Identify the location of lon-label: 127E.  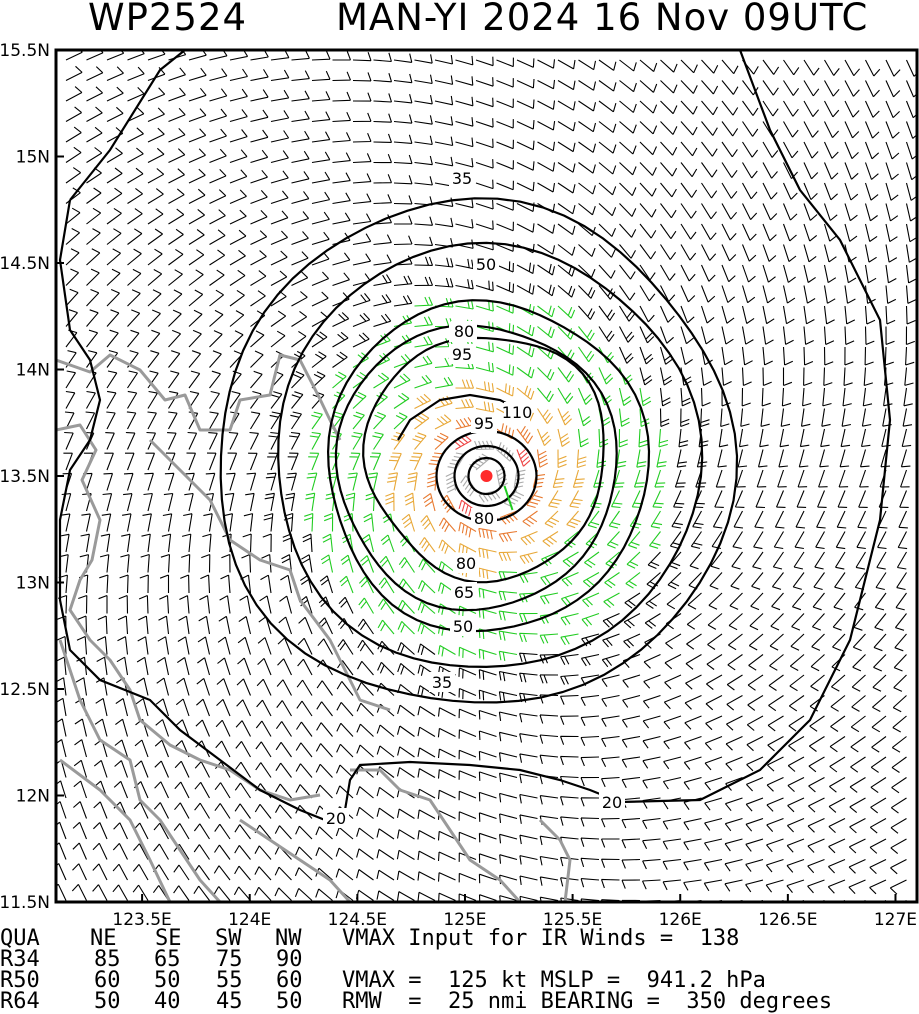
(895, 920).